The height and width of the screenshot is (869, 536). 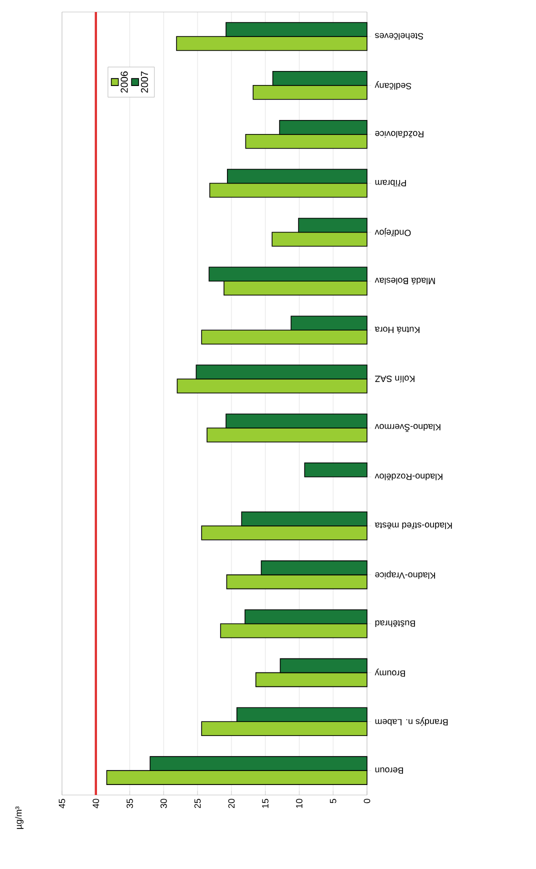 I want to click on y-tick-label: Kladno-Švermov, so click(x=407, y=428).